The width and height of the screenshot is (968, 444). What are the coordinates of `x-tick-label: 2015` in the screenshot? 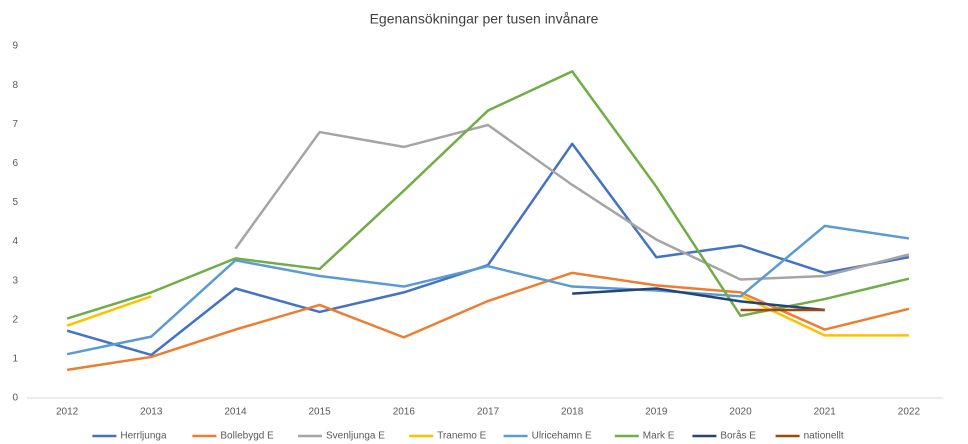 It's located at (320, 412).